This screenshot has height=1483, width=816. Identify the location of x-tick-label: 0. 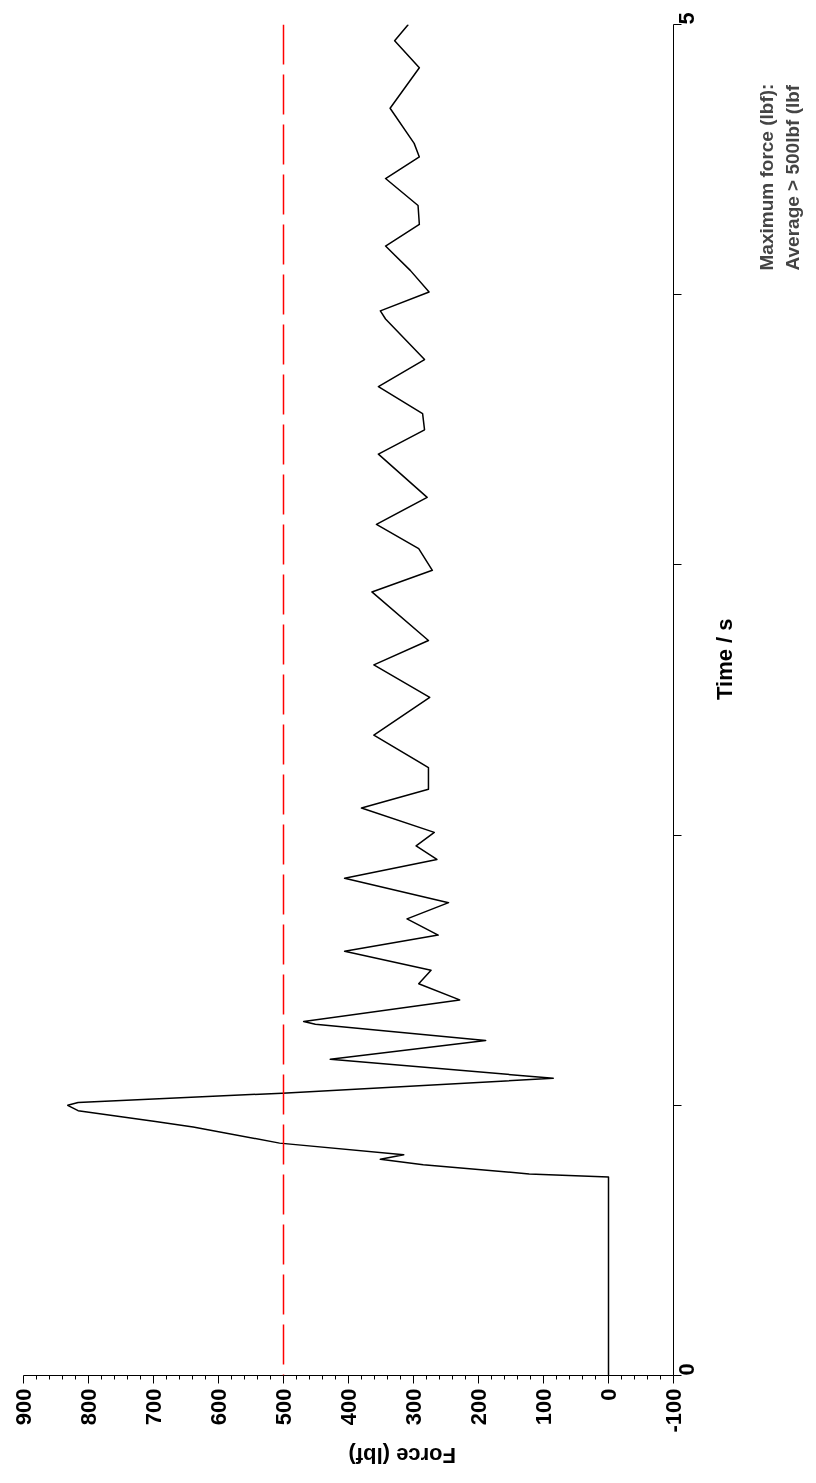
(608, 1394).